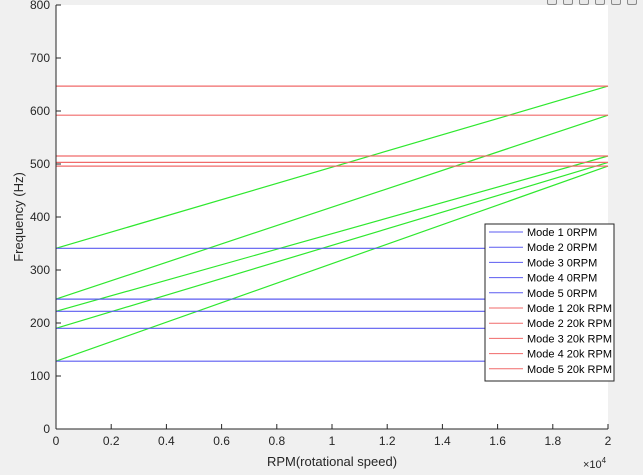  Describe the element at coordinates (608, 441) in the screenshot. I see `x-tick-label: 2` at that location.